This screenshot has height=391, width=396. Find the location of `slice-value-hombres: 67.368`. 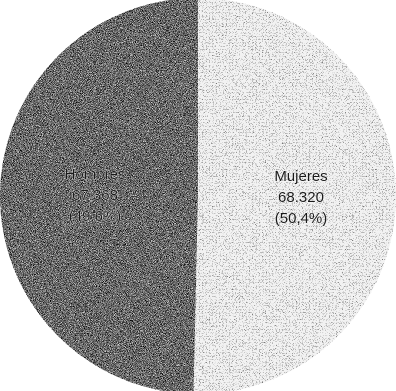

slice-value-hombres: 67.368 is located at coordinates (95, 195).